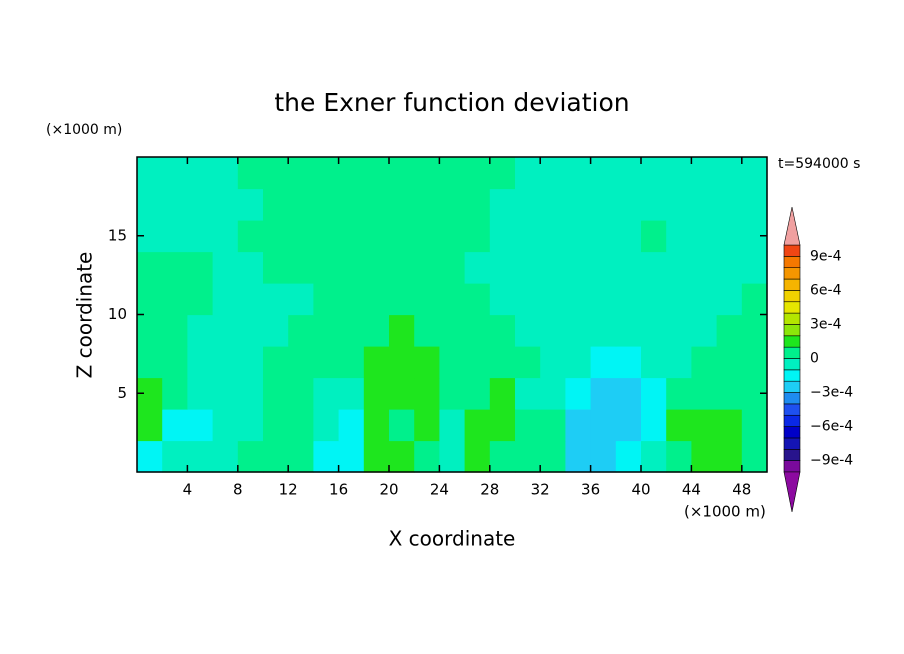 This screenshot has width=904, height=654. Describe the element at coordinates (831, 461) in the screenshot. I see `colorbar-tick-label: −9e-4` at that location.